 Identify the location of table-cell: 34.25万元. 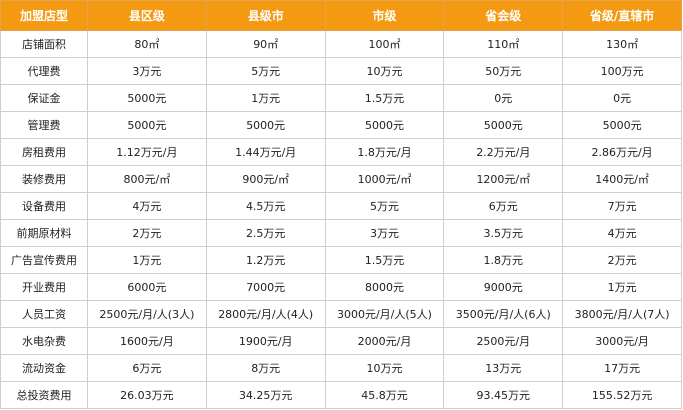
(265, 395).